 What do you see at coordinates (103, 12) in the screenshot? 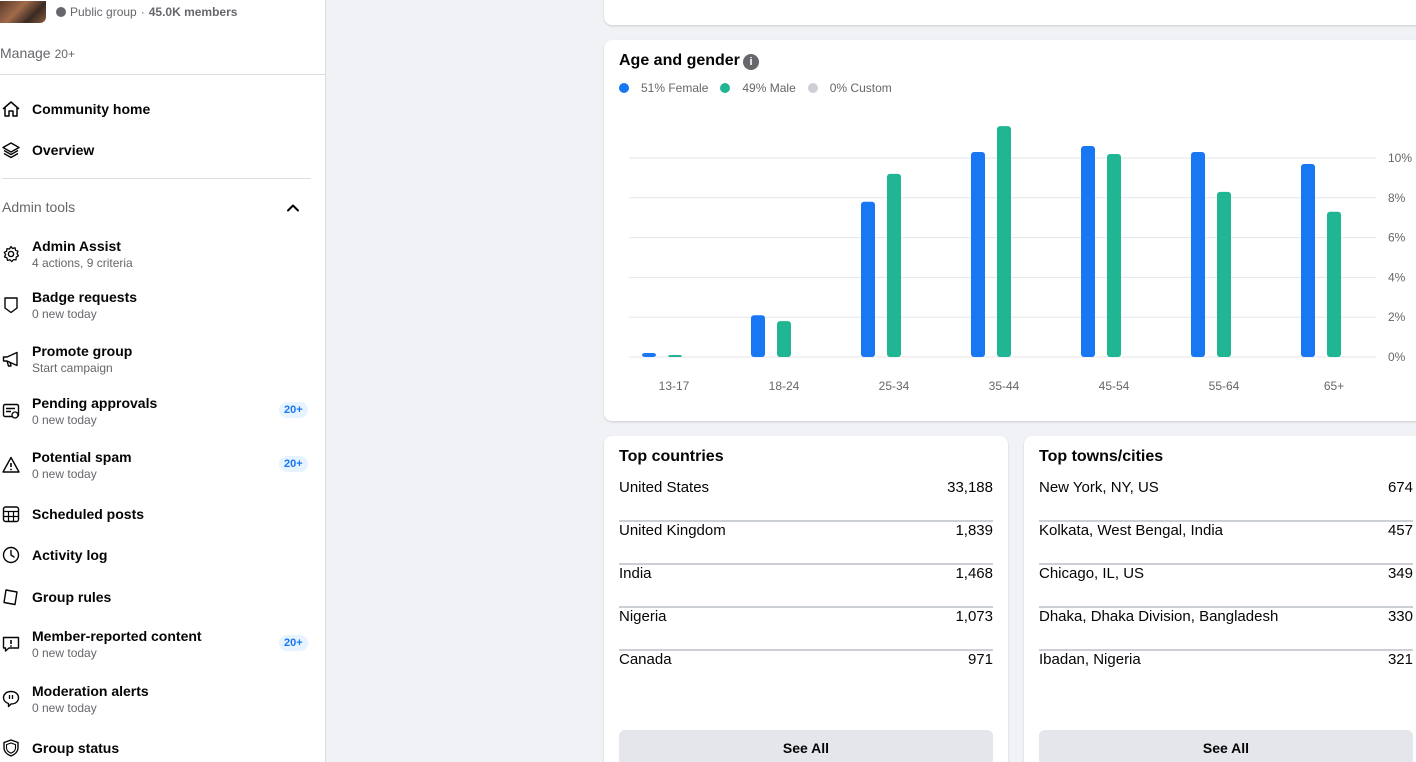
I see `group-privacy: Public group` at bounding box center [103, 12].